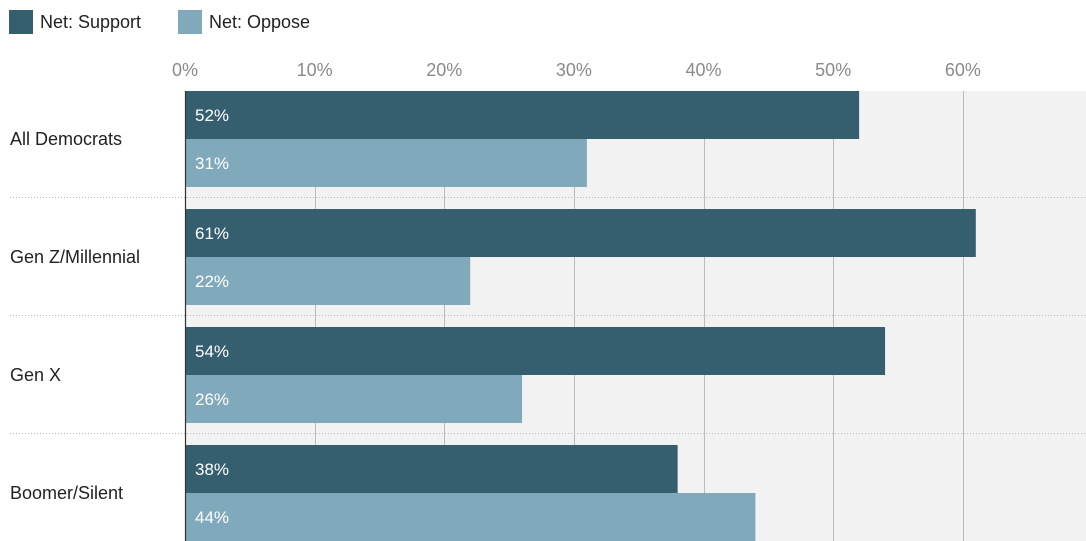 Image resolution: width=1086 pixels, height=541 pixels. Describe the element at coordinates (212, 469) in the screenshot. I see `data-label: 38%` at that location.